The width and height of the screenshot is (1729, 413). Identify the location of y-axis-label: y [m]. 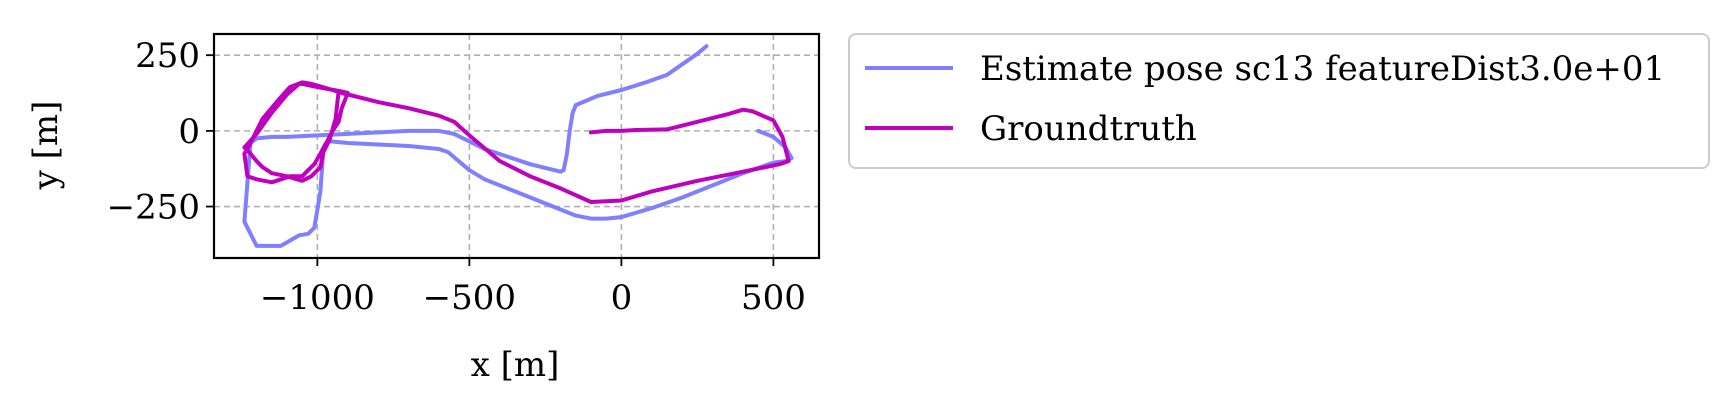
(46, 146).